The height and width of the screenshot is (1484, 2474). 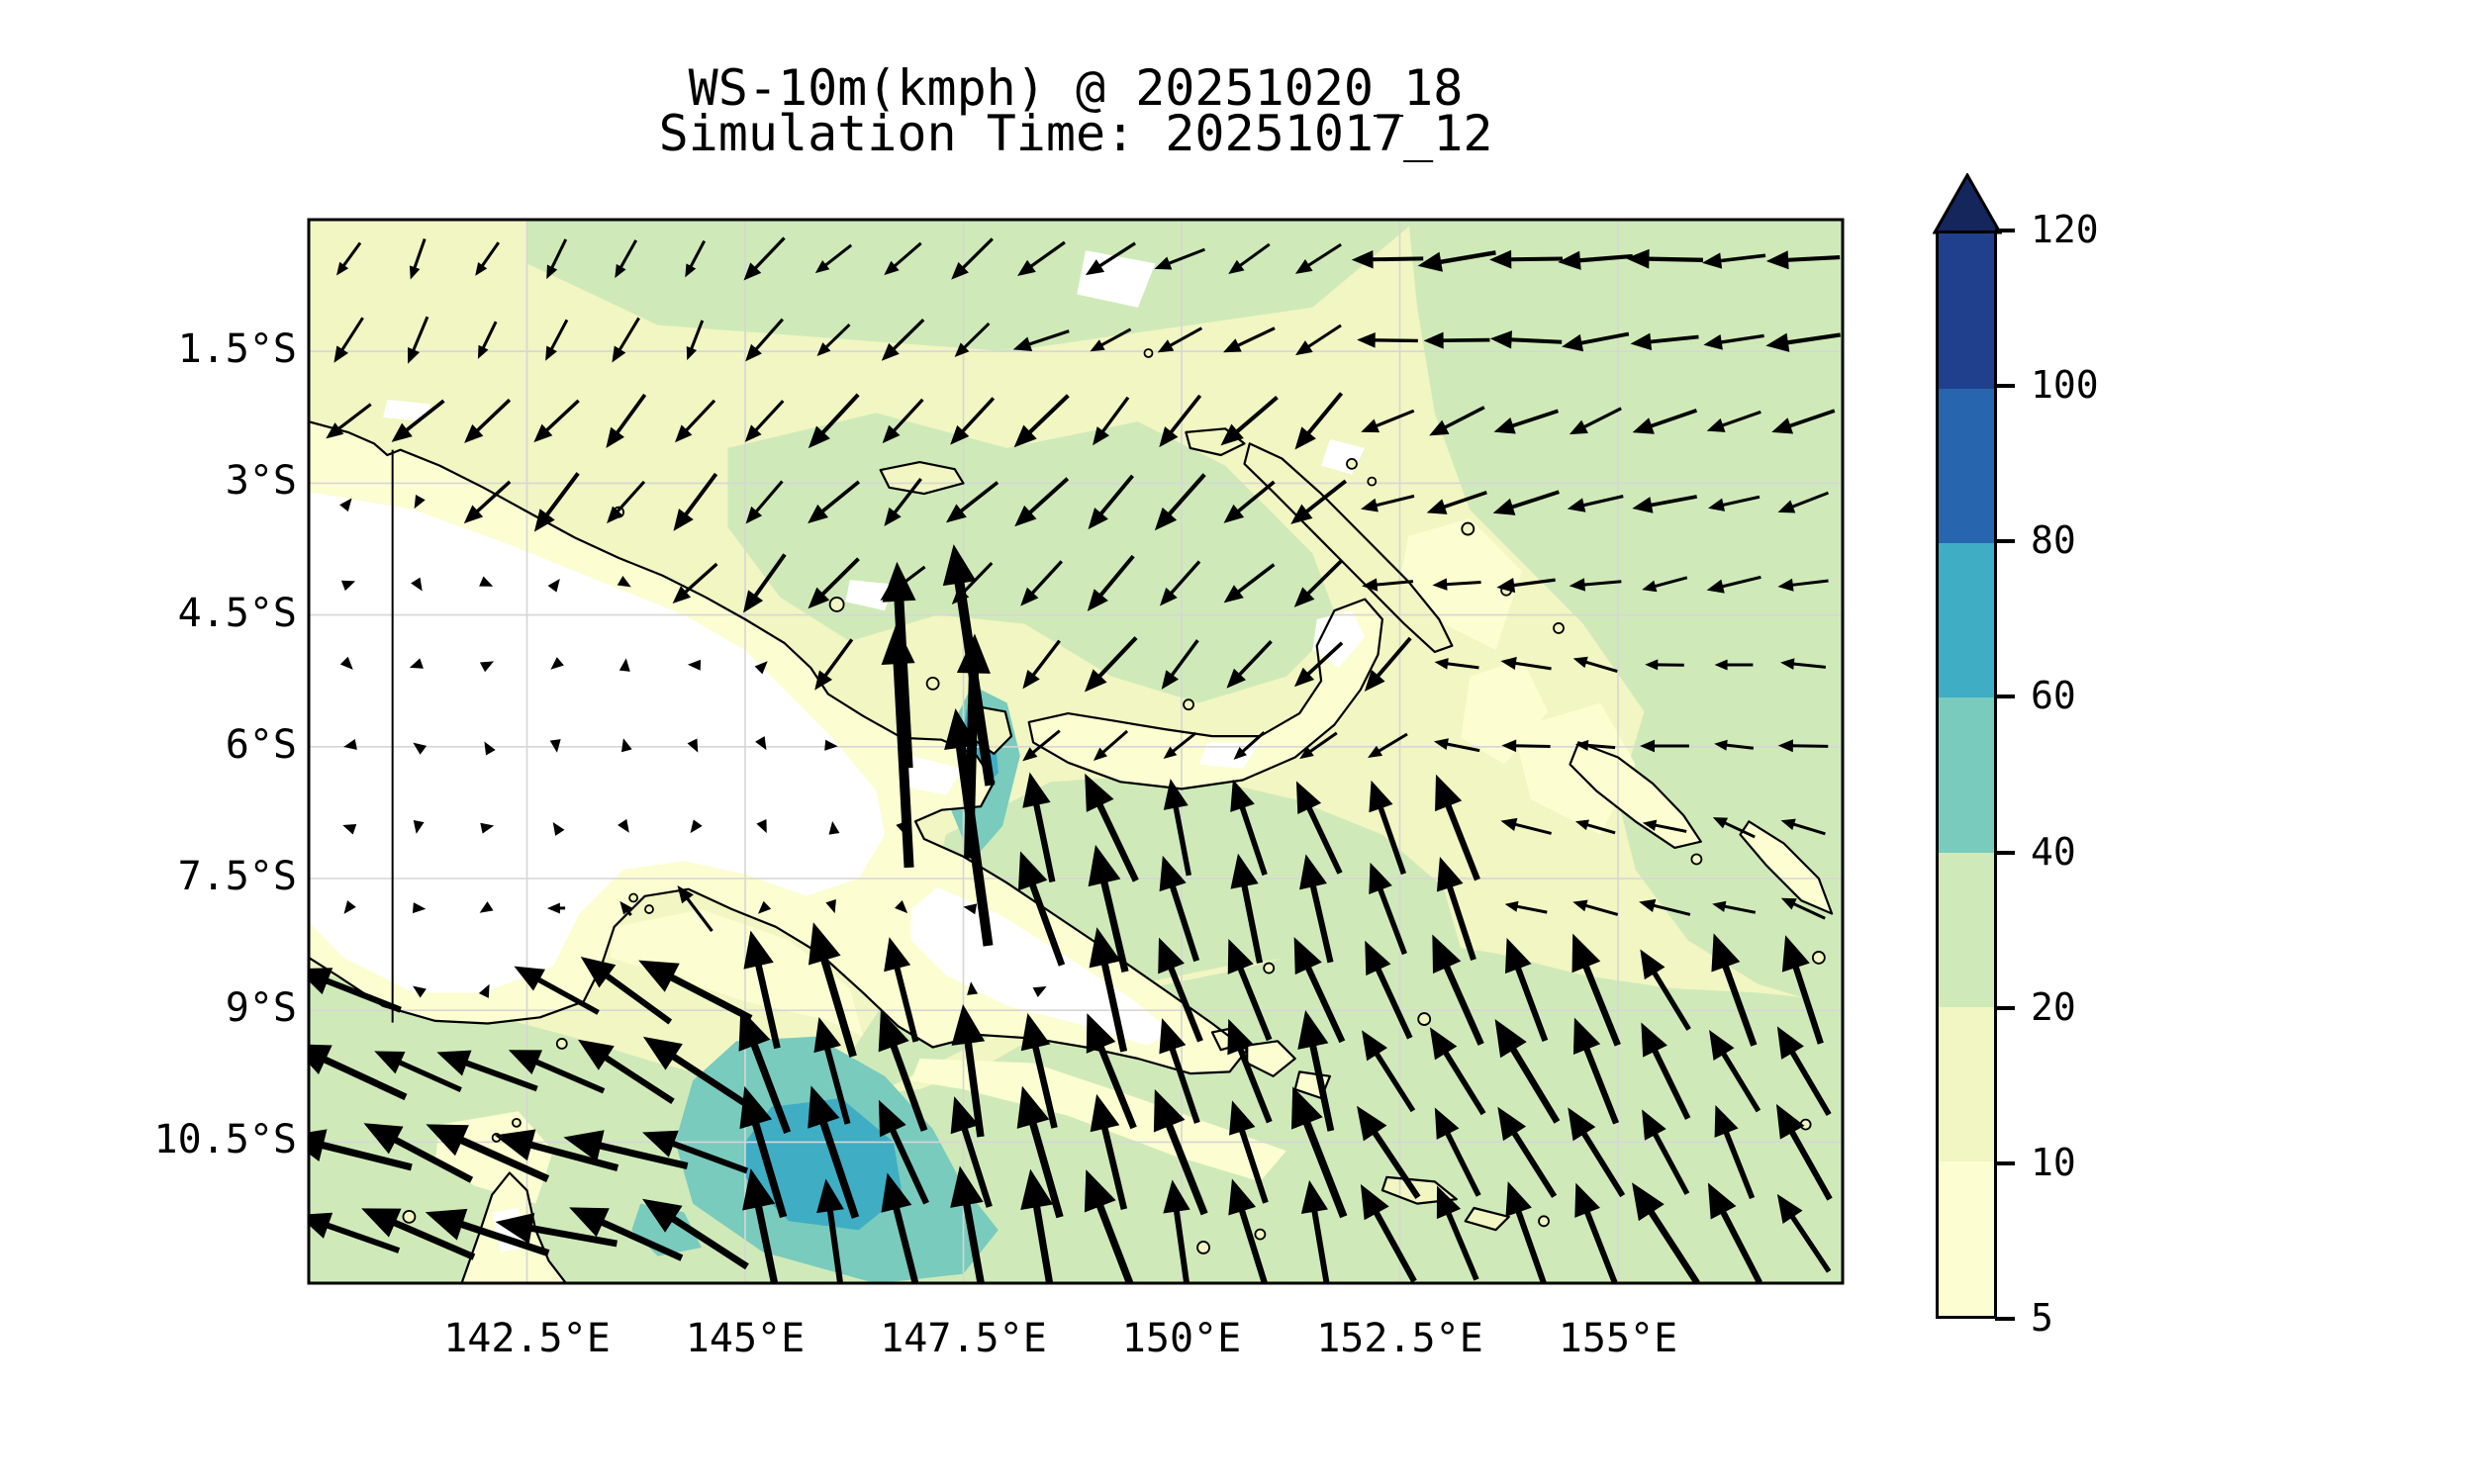 What do you see at coordinates (597, 742) in the screenshot?
I see `land-overlay-ng-interior-calm` at bounding box center [597, 742].